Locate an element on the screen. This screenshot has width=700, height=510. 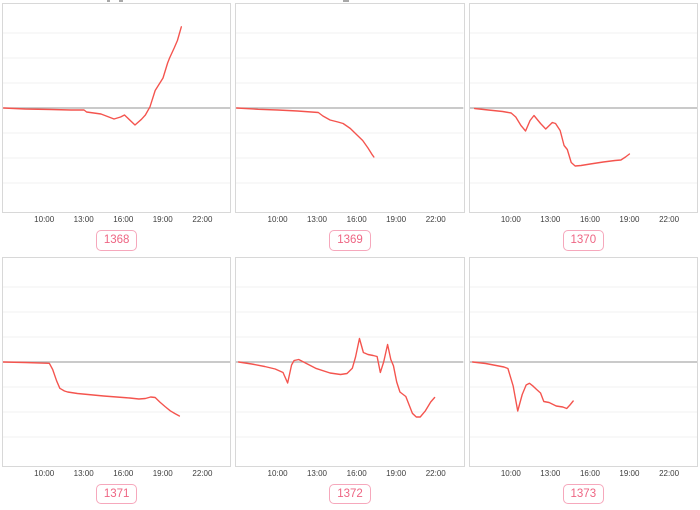
badge-row: 1371 is located at coordinates (116, 494).